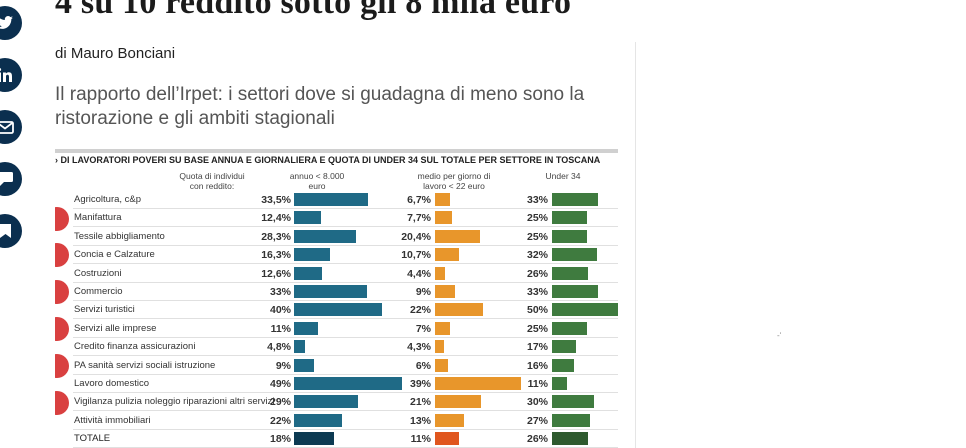  Describe the element at coordinates (419, 200) in the screenshot. I see `daily-value-label: 6,7%` at that location.